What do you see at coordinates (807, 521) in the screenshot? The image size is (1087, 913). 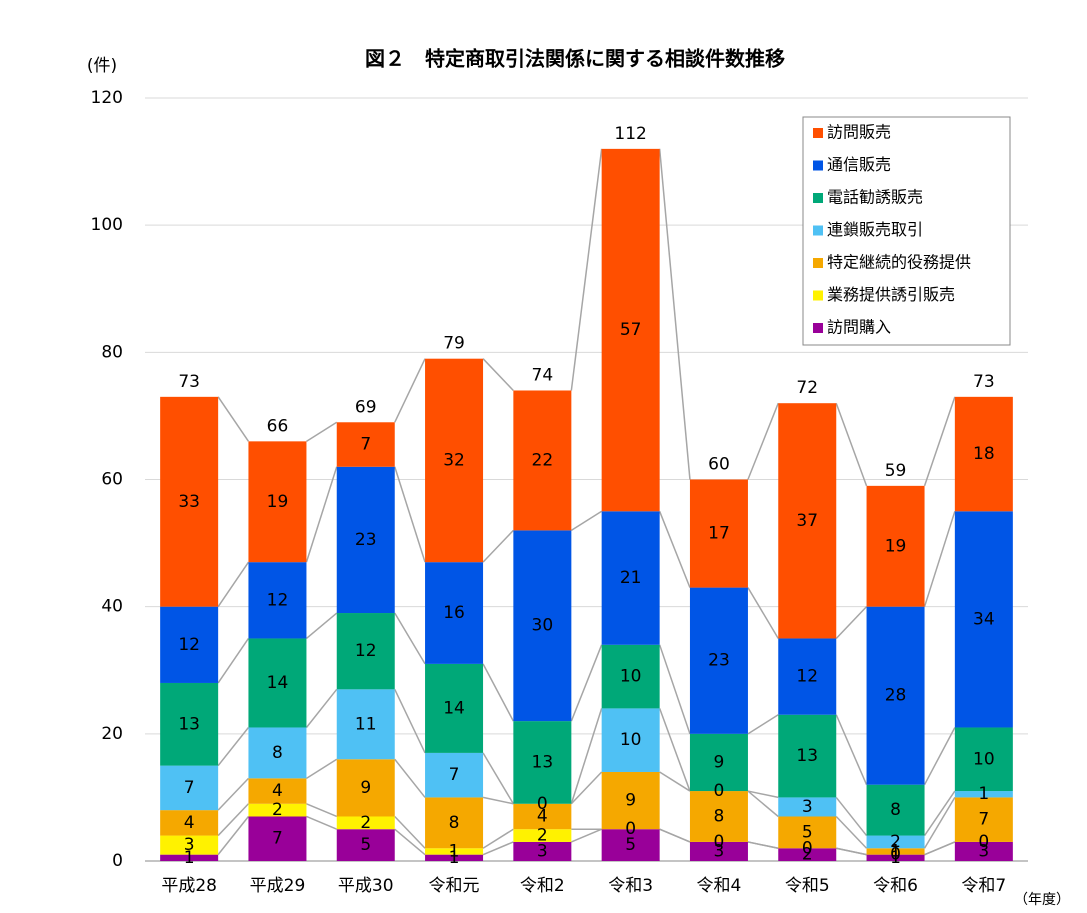 I see `data-label: 37` at bounding box center [807, 521].